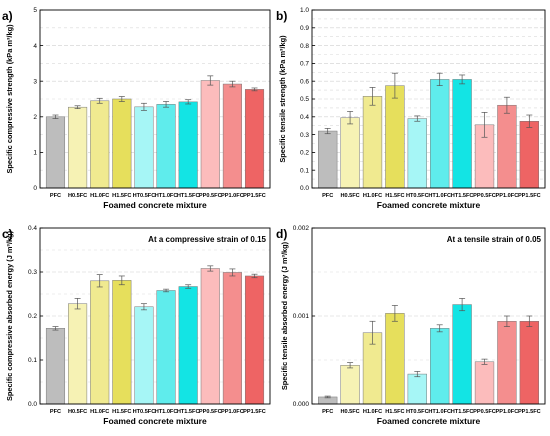 The height and width of the screenshot is (436, 550). What do you see at coordinates (35, 81) in the screenshot?
I see `y-tick-label: 3` at bounding box center [35, 81].